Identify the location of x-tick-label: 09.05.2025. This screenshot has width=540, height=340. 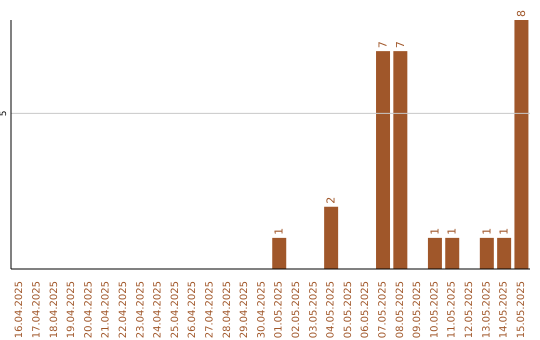
(418, 309).